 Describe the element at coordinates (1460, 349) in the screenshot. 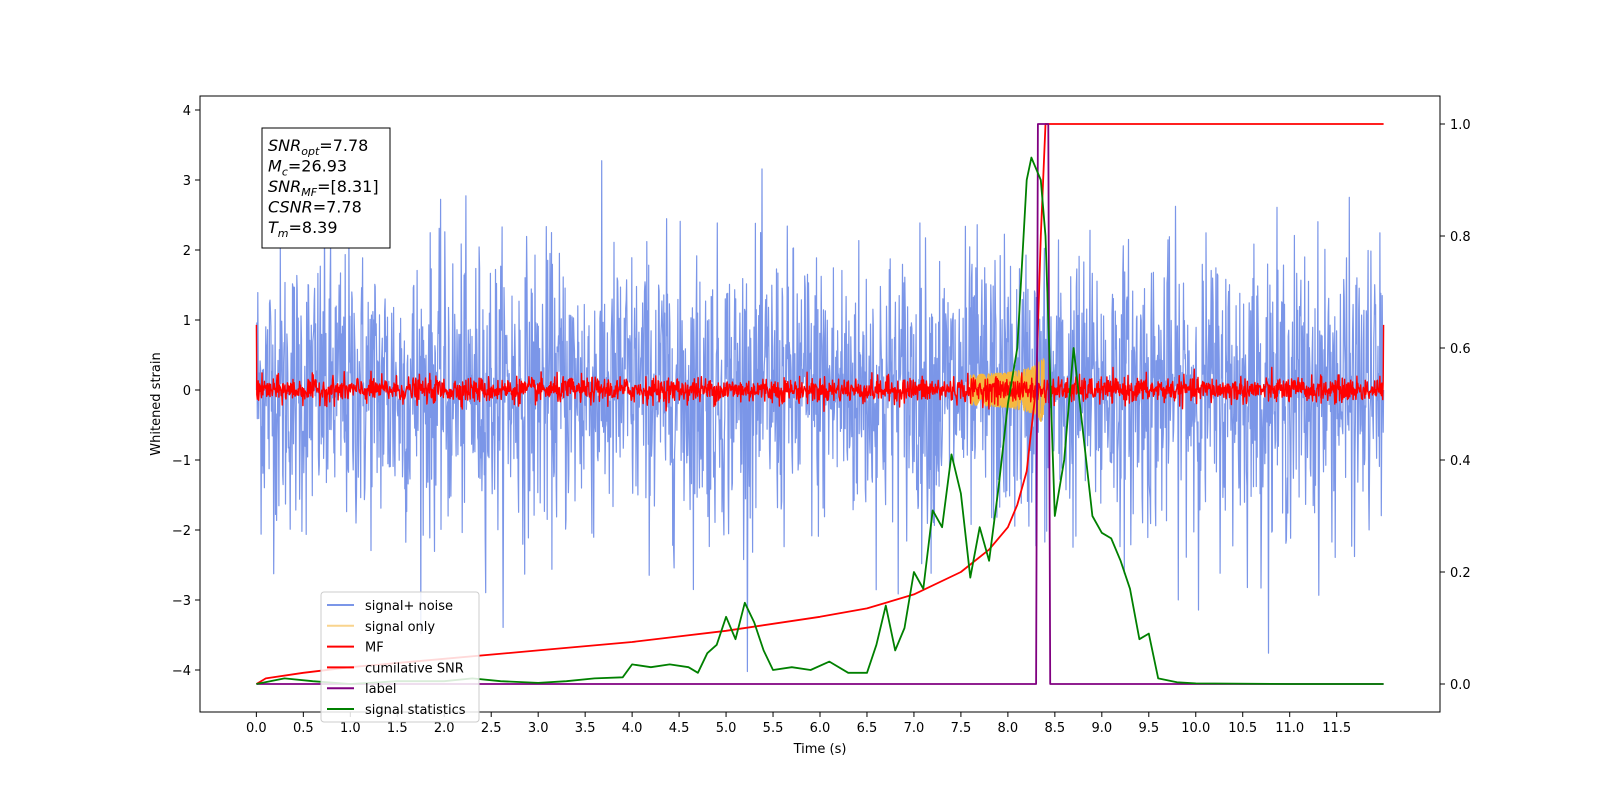

I see `y-right-tick-label: 0.6` at that location.